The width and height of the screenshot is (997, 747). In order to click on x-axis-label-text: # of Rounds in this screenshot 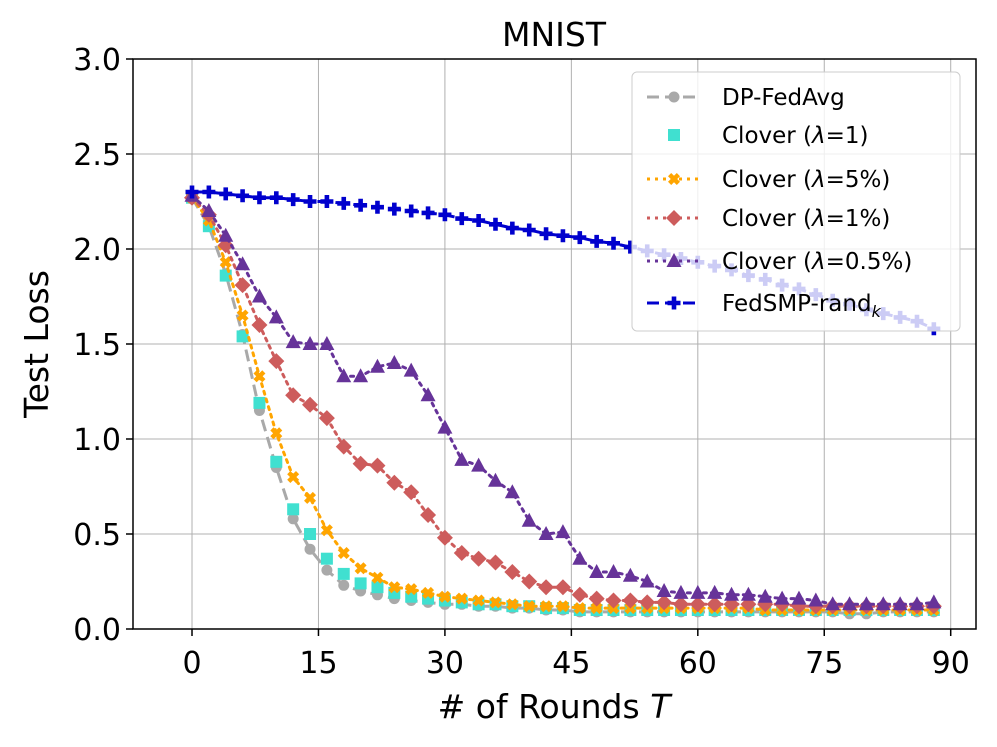, I will do `click(539, 706)`.